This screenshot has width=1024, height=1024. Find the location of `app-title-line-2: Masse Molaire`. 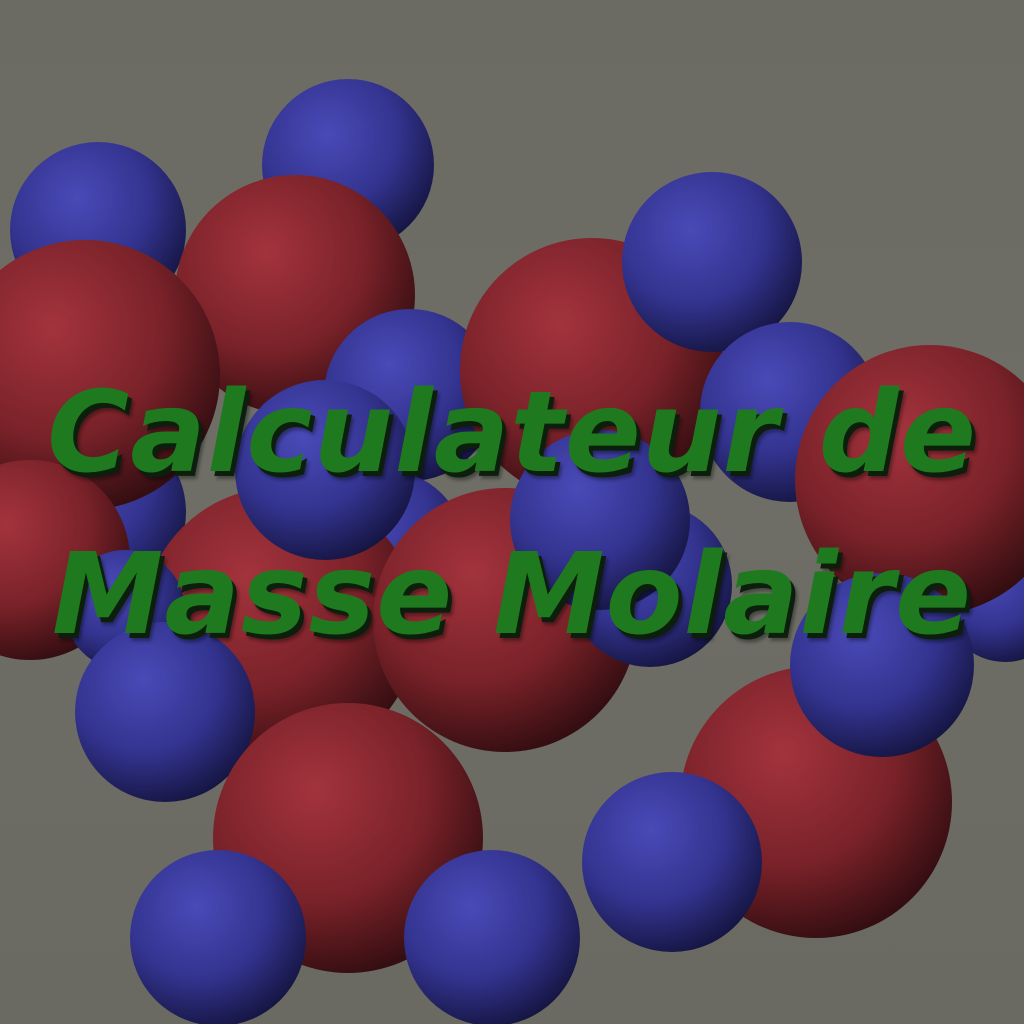

app-title-line-2: Masse Molaire is located at coordinates (512, 595).